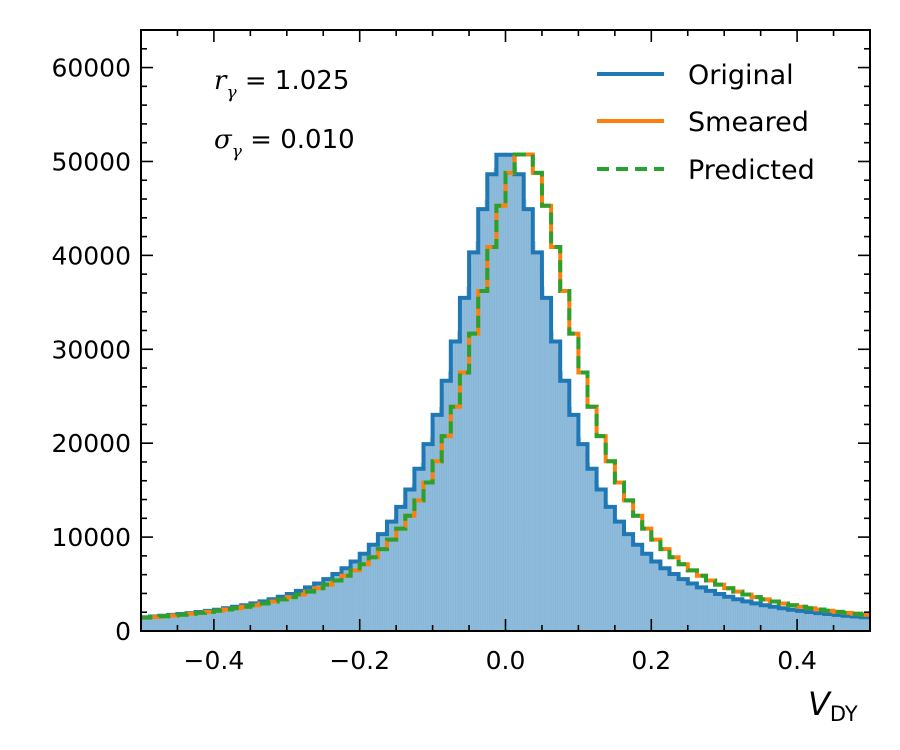  What do you see at coordinates (797, 660) in the screenshot?
I see `x-tick-label: 0.4` at bounding box center [797, 660].